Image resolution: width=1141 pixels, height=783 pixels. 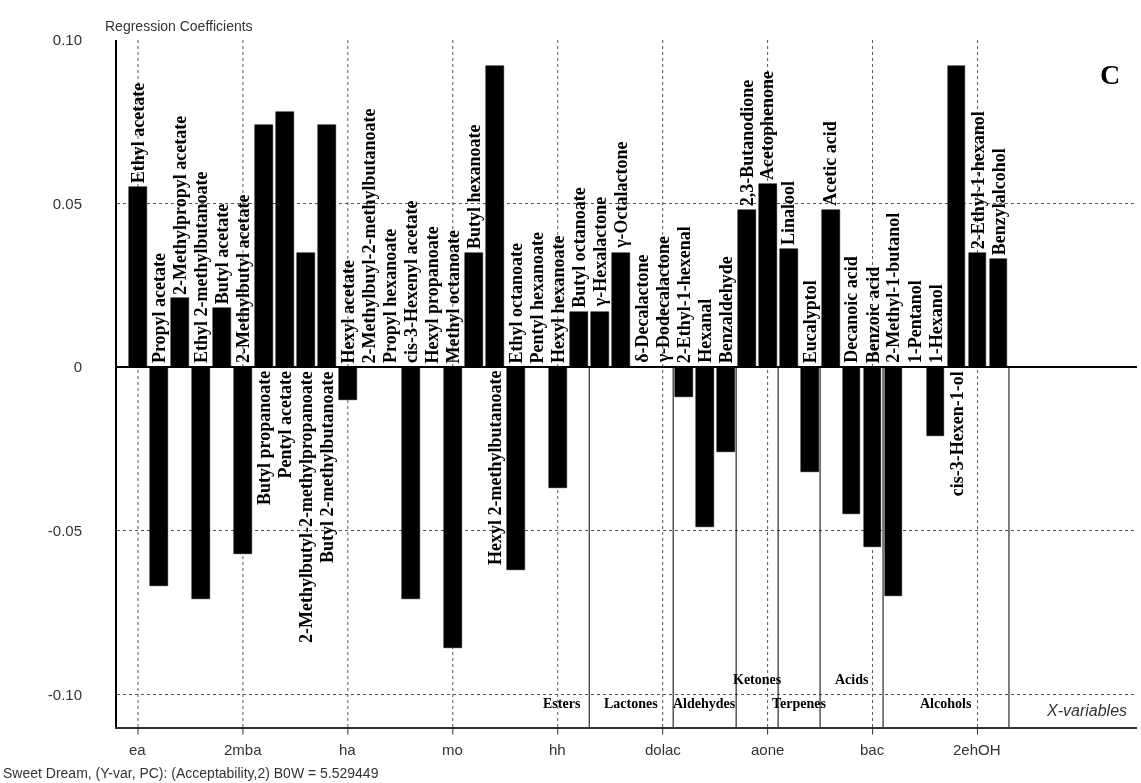 What do you see at coordinates (473, 186) in the screenshot?
I see `x-tick-label: Butyl hexanoate` at bounding box center [473, 186].